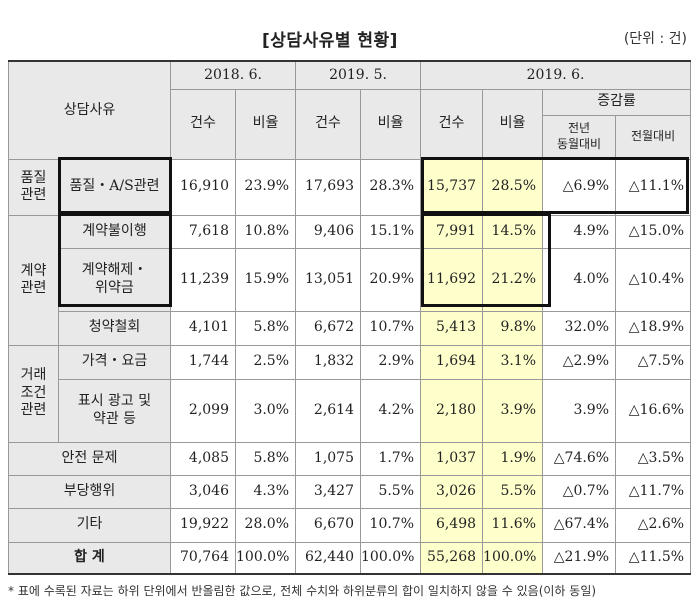 The image size is (699, 605). Describe the element at coordinates (328, 525) in the screenshot. I see `cell-count-2019-05: 6,670` at that location.